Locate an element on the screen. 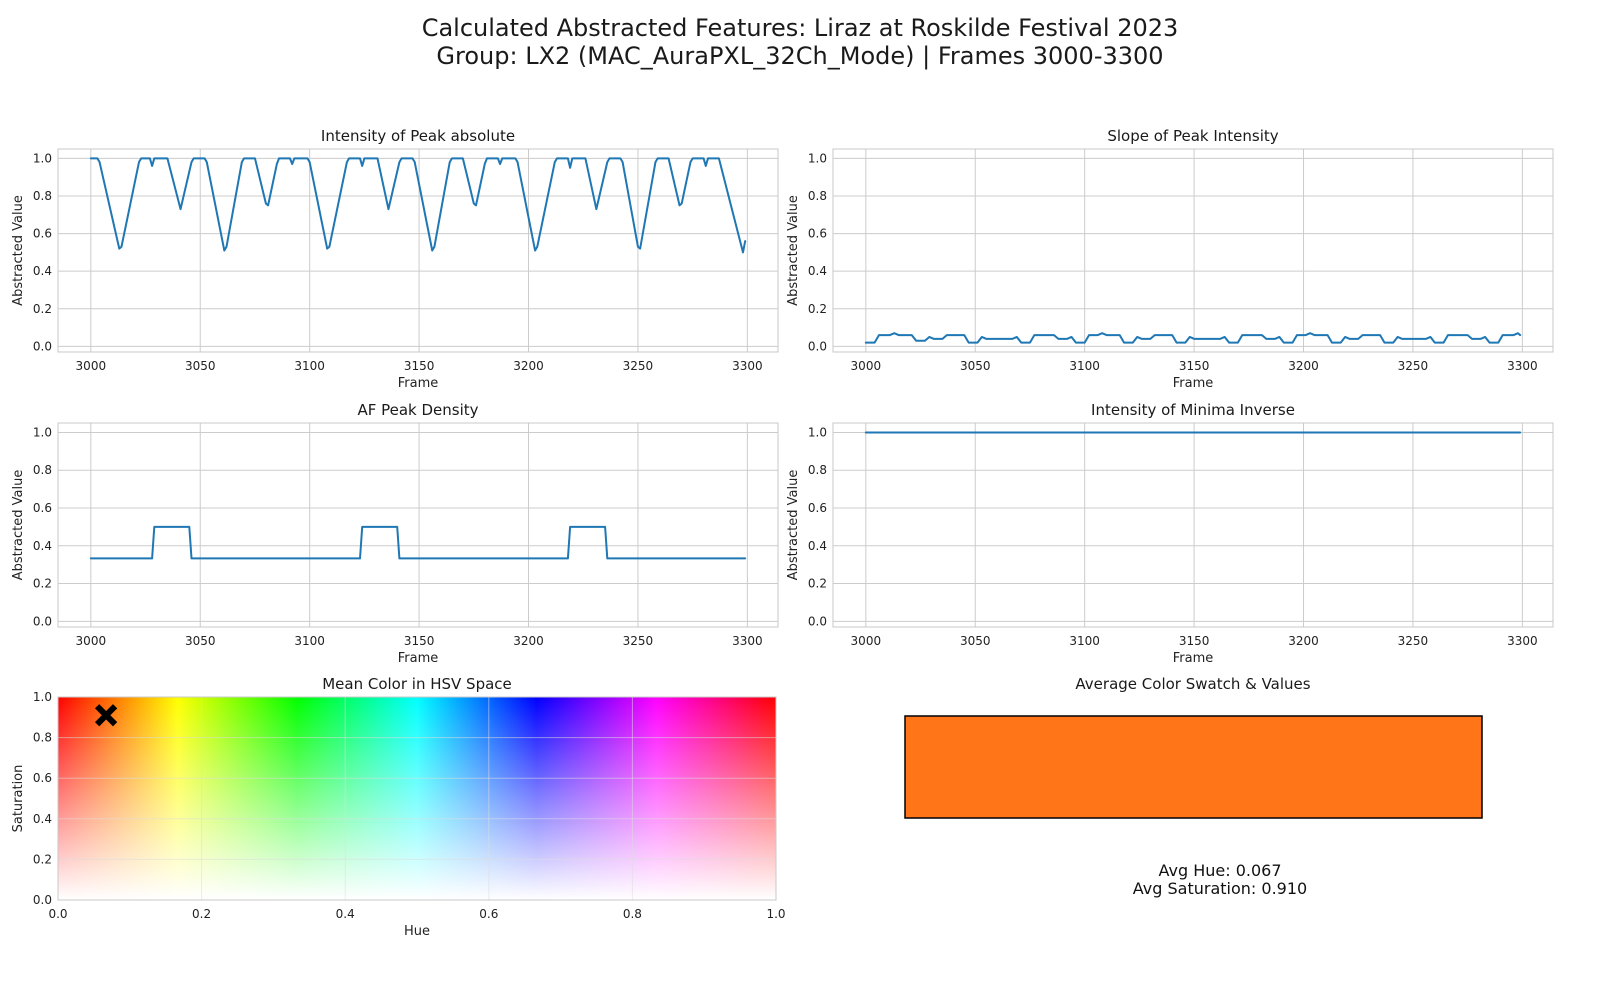  panel-title: Mean Color in HSV Space is located at coordinates (417, 684).